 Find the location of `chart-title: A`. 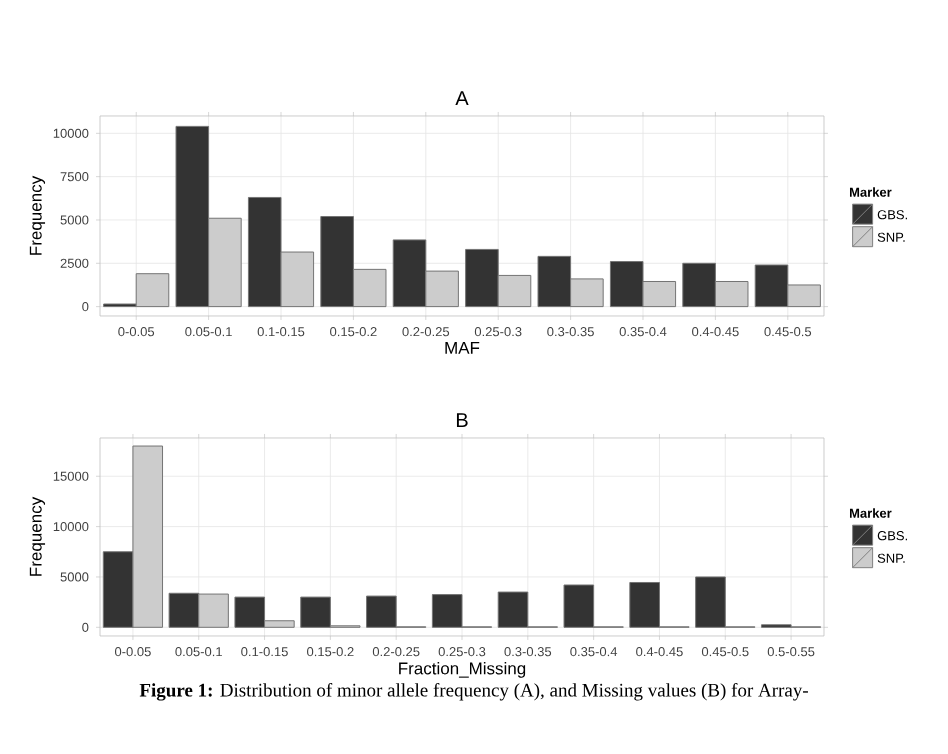

chart-title: A is located at coordinates (462, 98).